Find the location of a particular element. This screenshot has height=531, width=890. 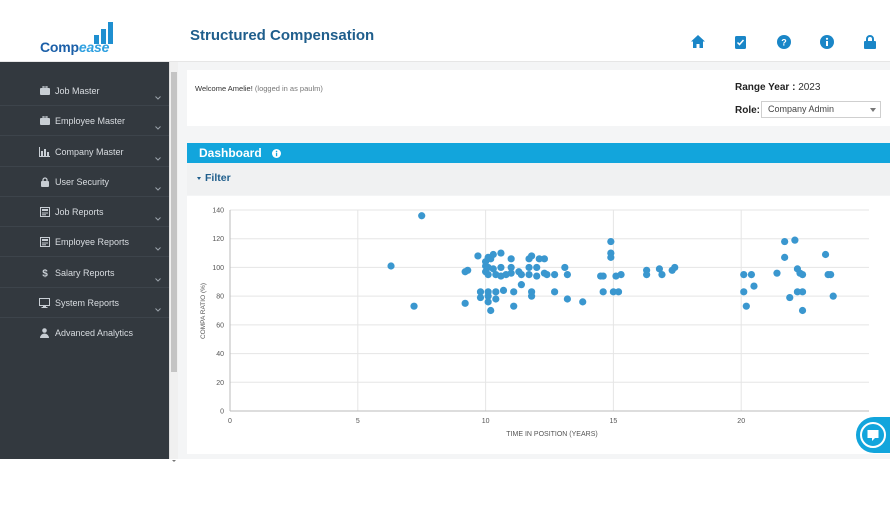

chat-button is located at coordinates (873, 435).